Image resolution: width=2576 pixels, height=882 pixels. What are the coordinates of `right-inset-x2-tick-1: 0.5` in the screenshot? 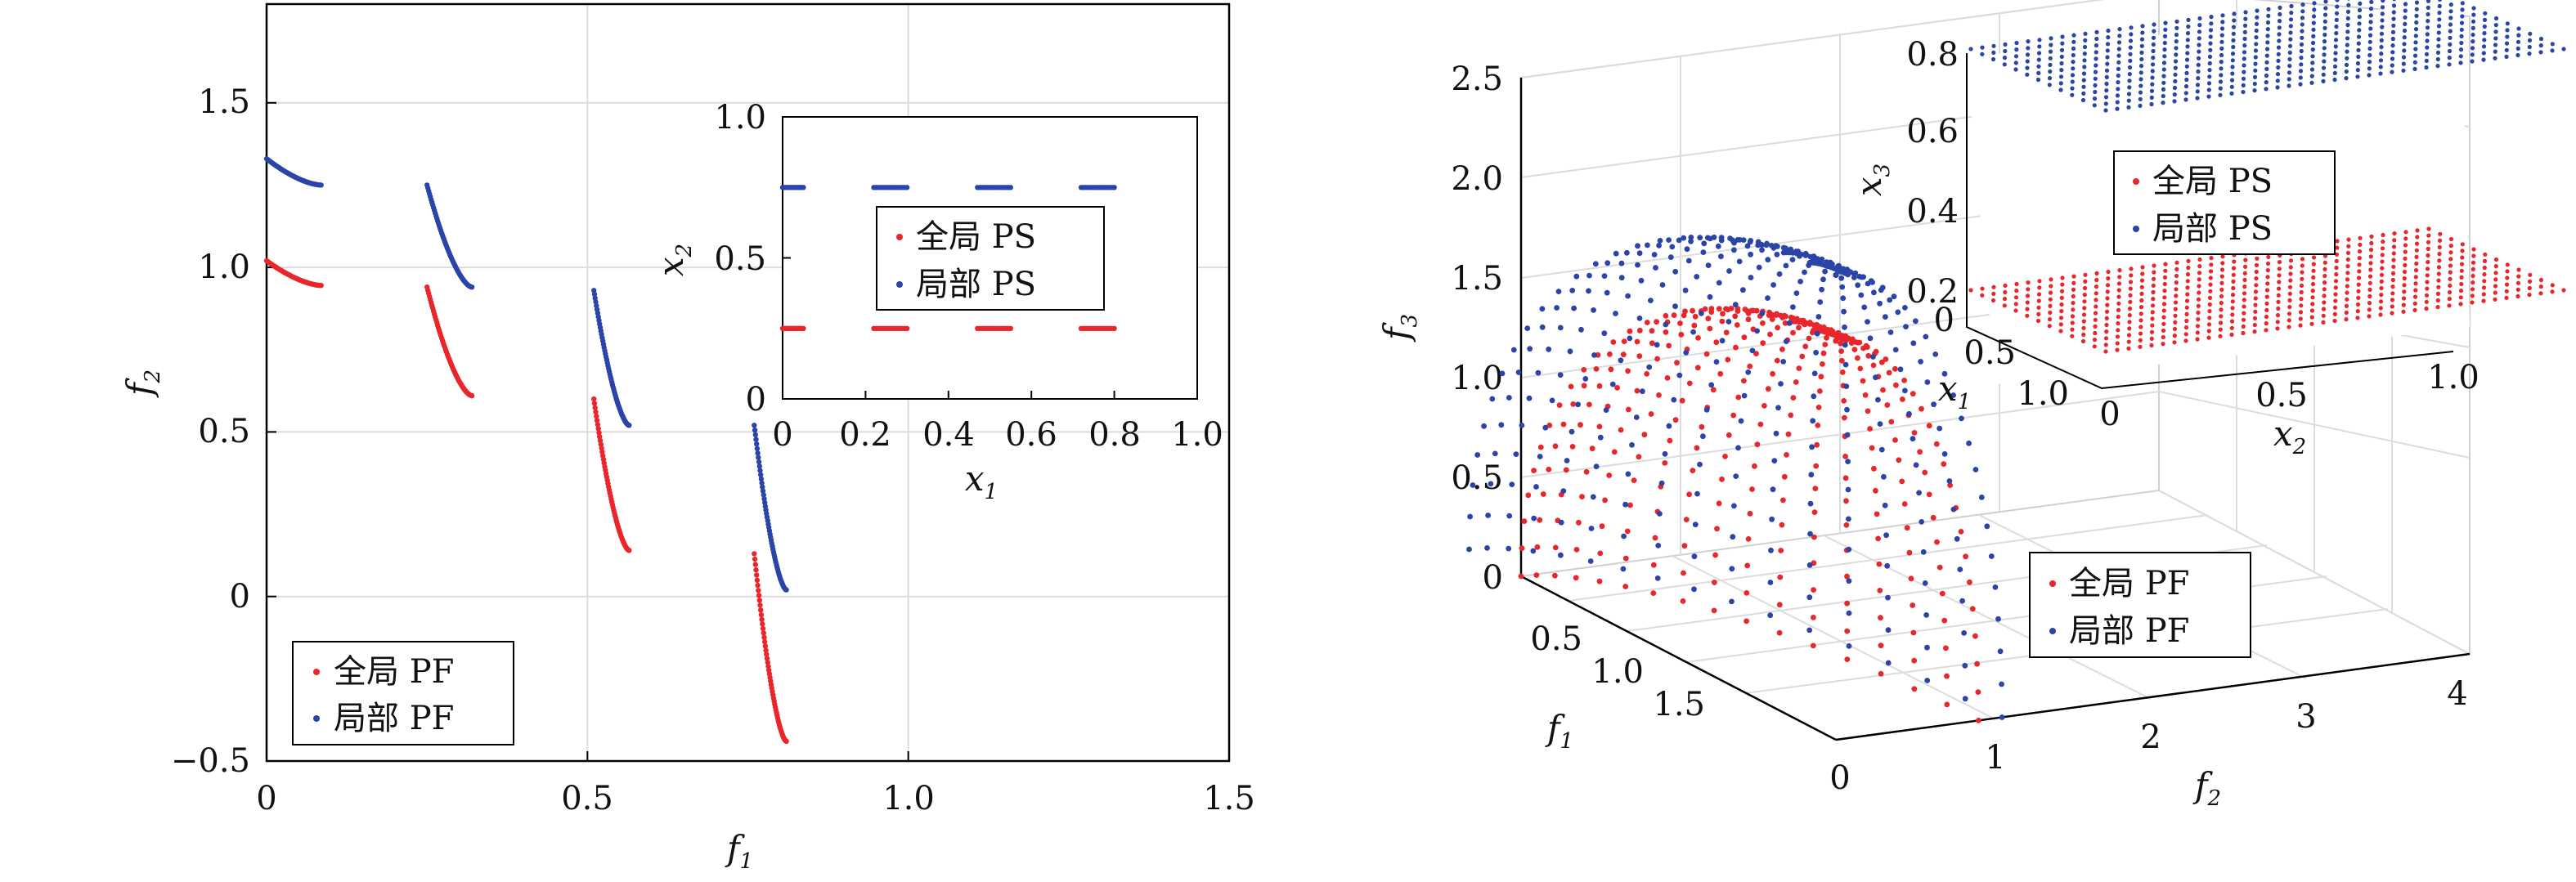 It's located at (2282, 395).